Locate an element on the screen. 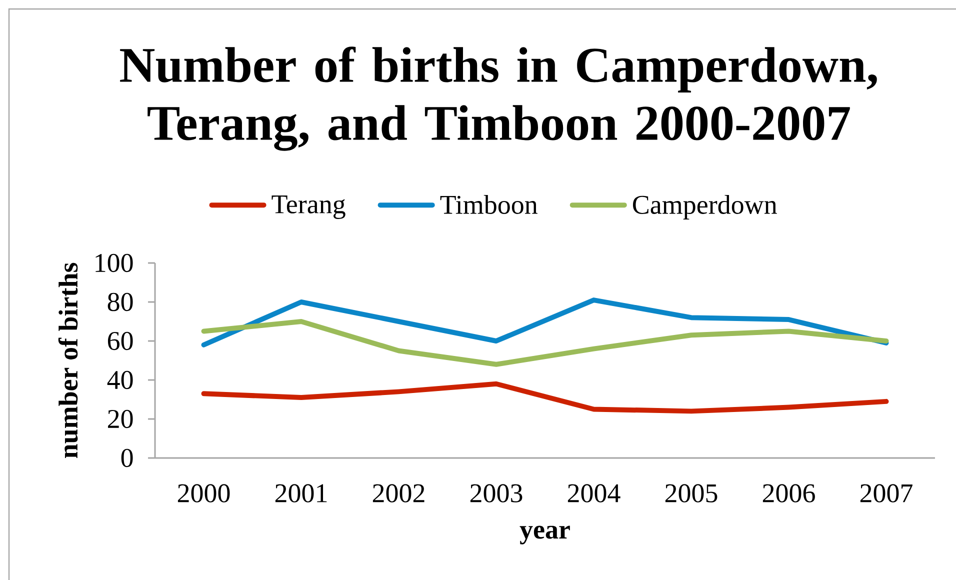  x-tick-label: 2005 is located at coordinates (691, 493).